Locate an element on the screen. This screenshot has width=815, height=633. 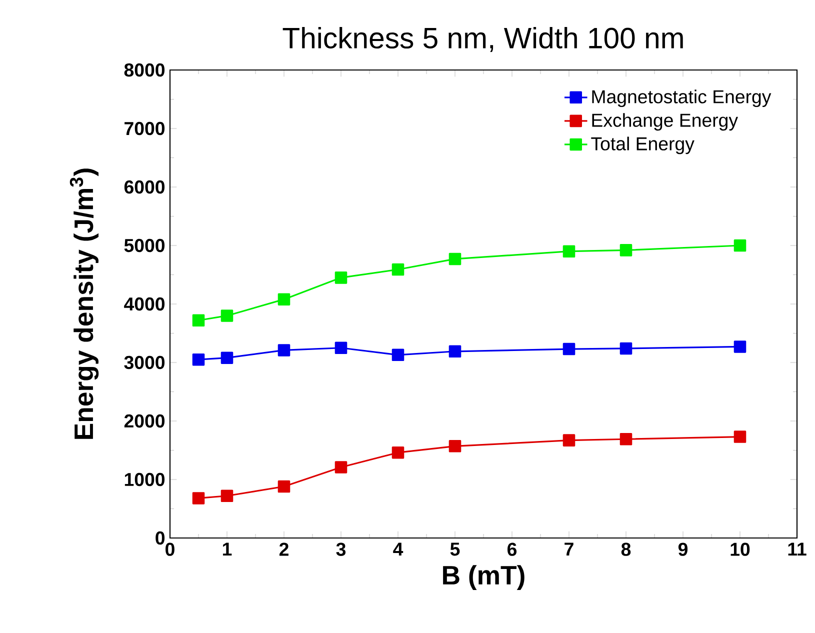
x-tick-label: 6 is located at coordinates (512, 549).